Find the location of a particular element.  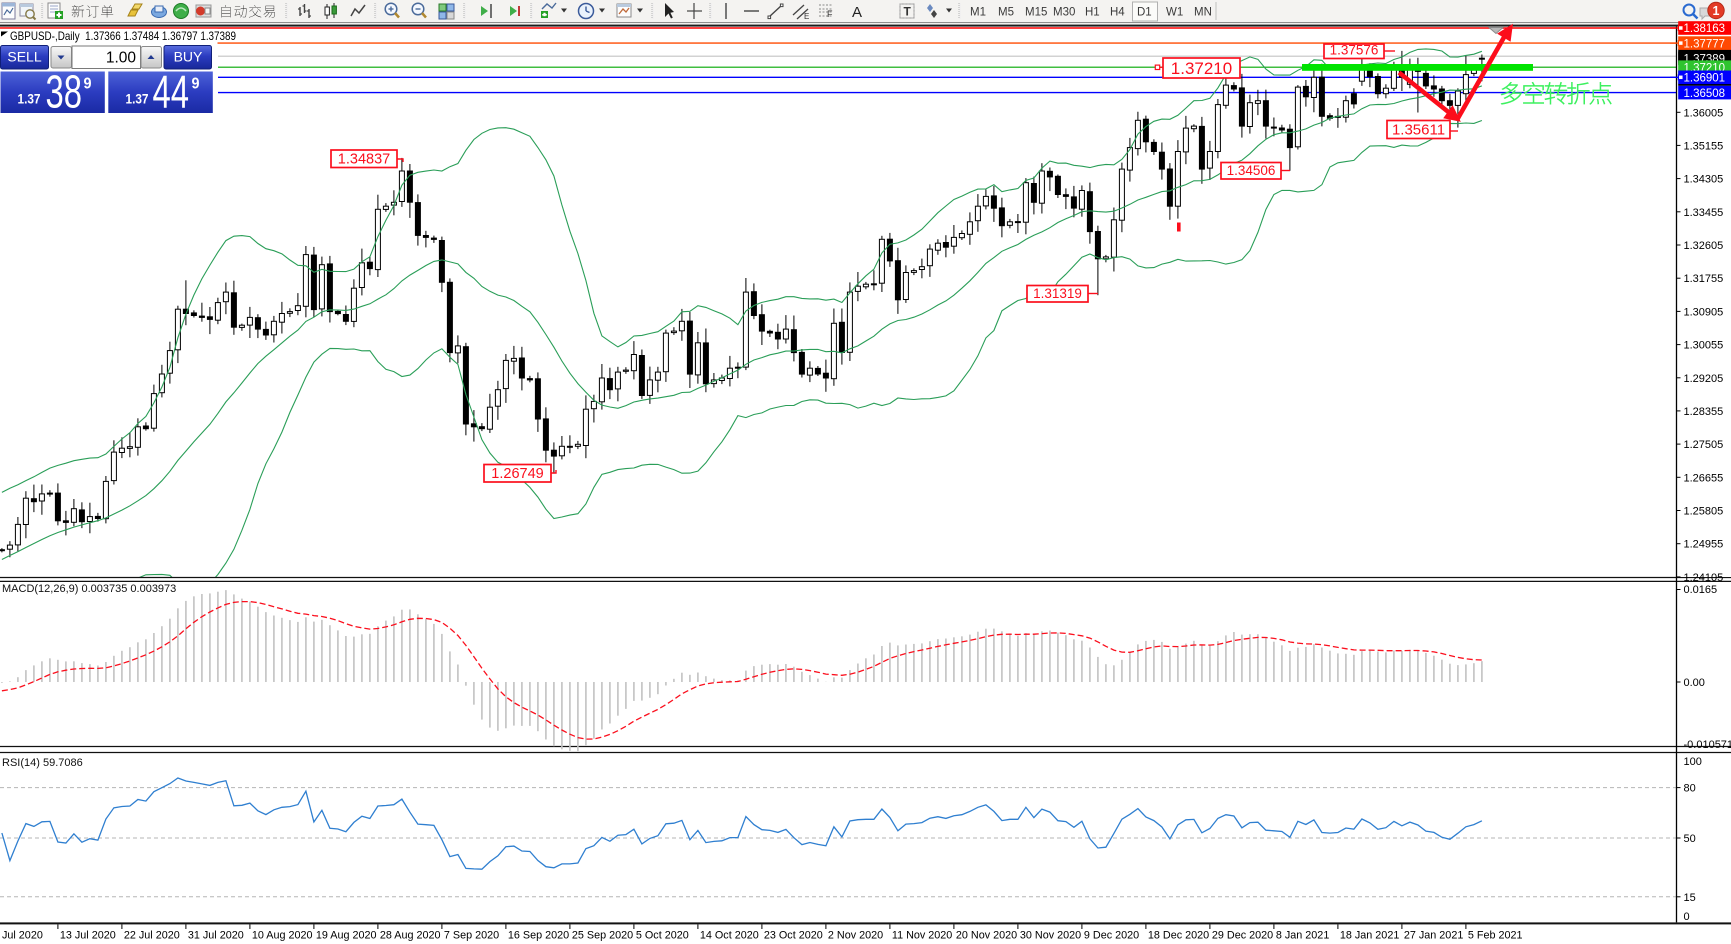

svg-text: 16 Sep 2020 is located at coordinates (538, 936).